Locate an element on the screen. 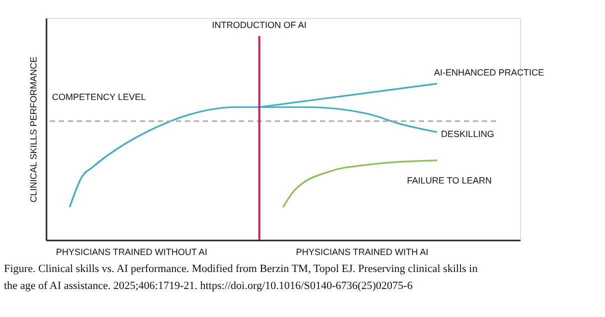  text: PHYSICIANS TRAINED WITHOUT AI is located at coordinates (132, 252).